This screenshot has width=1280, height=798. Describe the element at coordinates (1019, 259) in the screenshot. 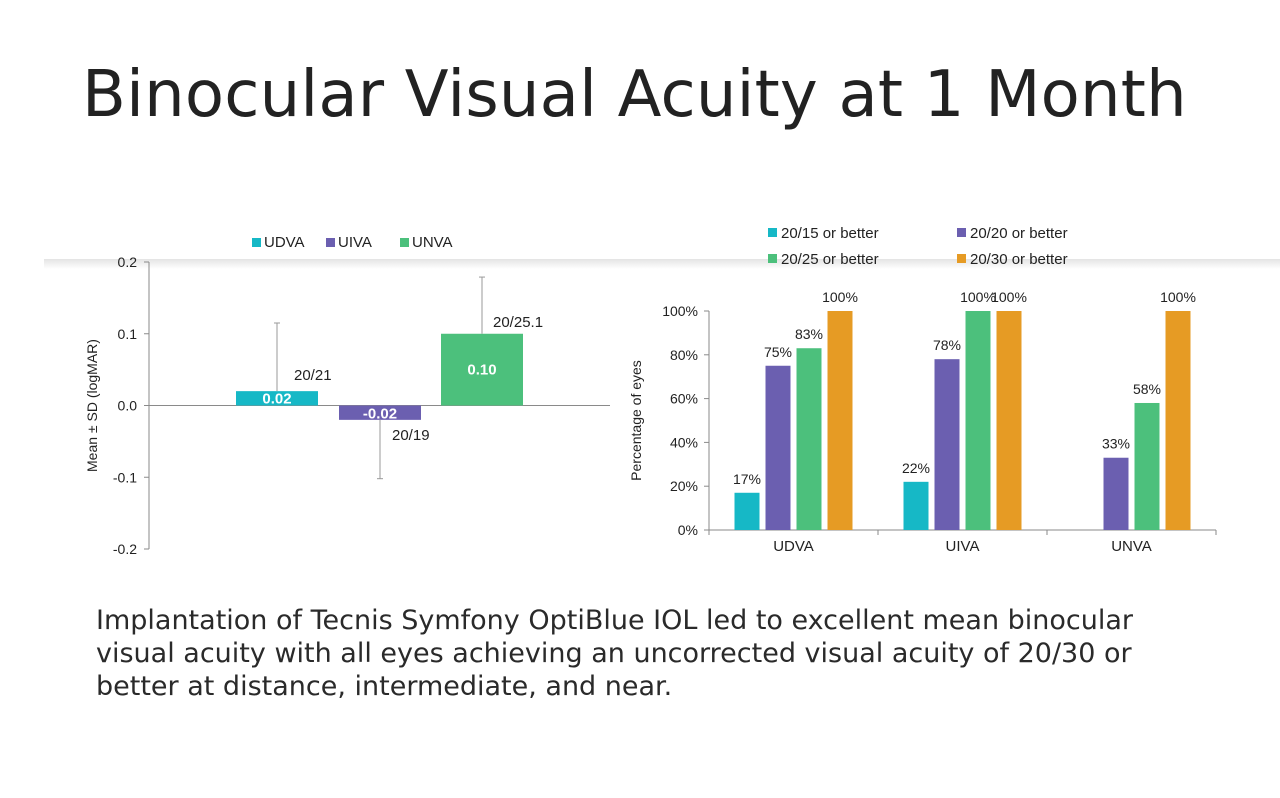

I see `legend-label-20-30-or-better: 20/30 or better` at that location.